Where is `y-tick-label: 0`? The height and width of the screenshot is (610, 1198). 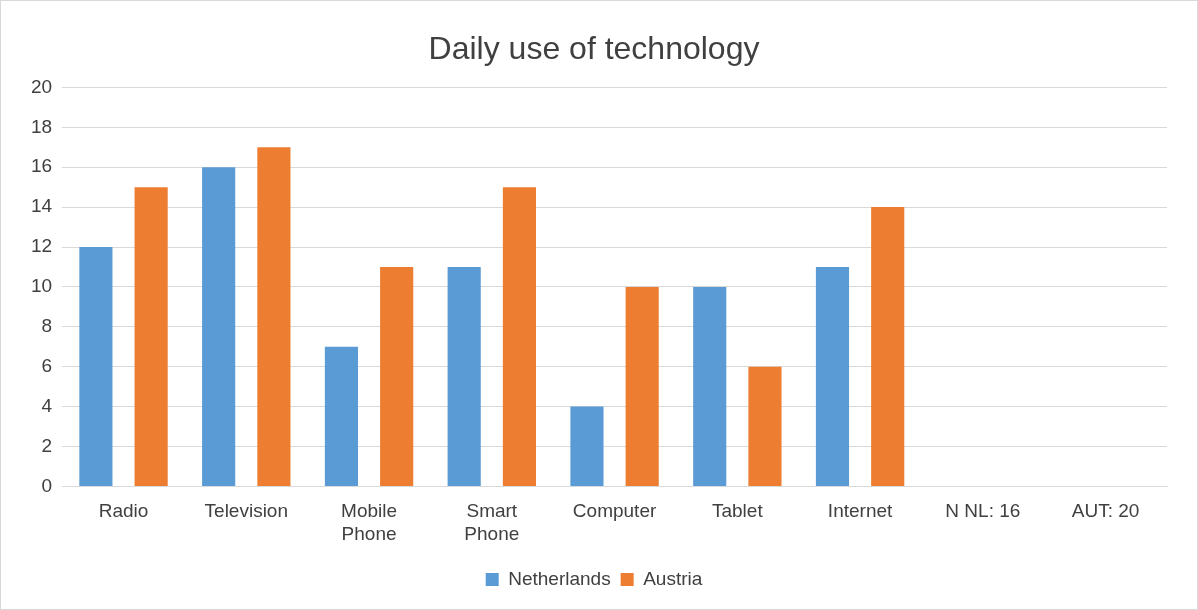
y-tick-label: 0 is located at coordinates (47, 485).